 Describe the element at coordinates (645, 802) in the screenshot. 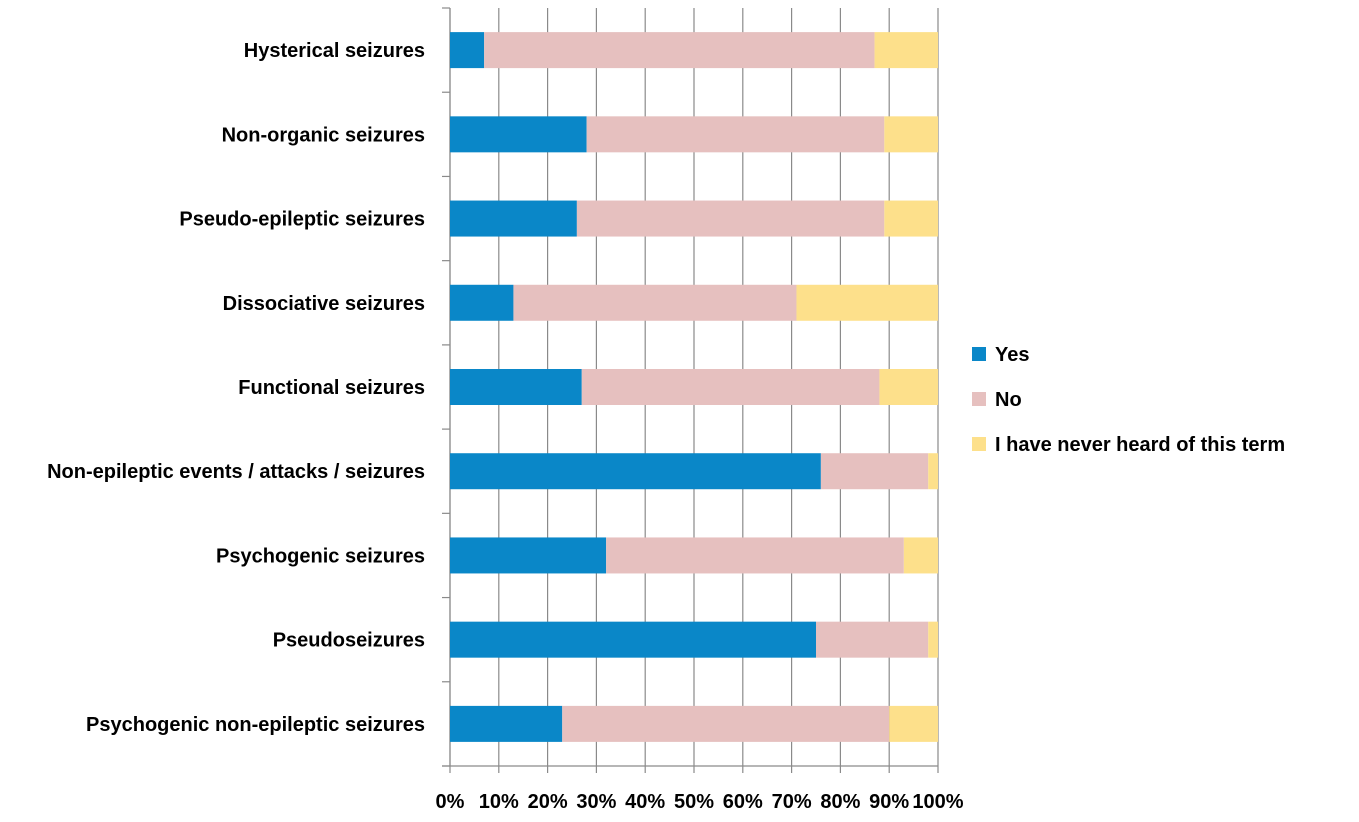

I see `x-tick-label: 40%` at that location.